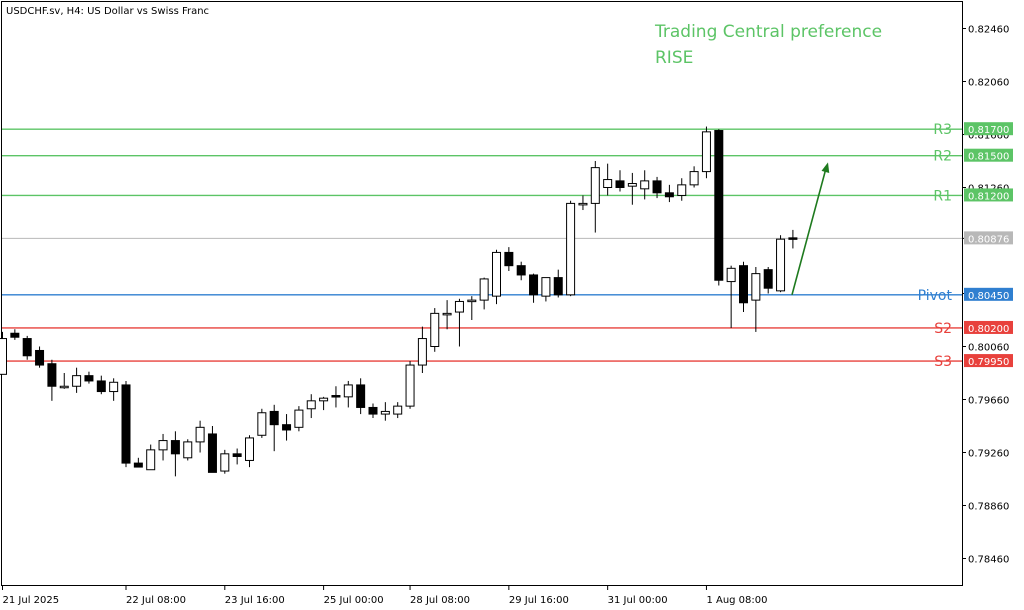 The height and width of the screenshot is (610, 1024). What do you see at coordinates (768, 32) in the screenshot?
I see `preference-title: Trading Central preference` at bounding box center [768, 32].